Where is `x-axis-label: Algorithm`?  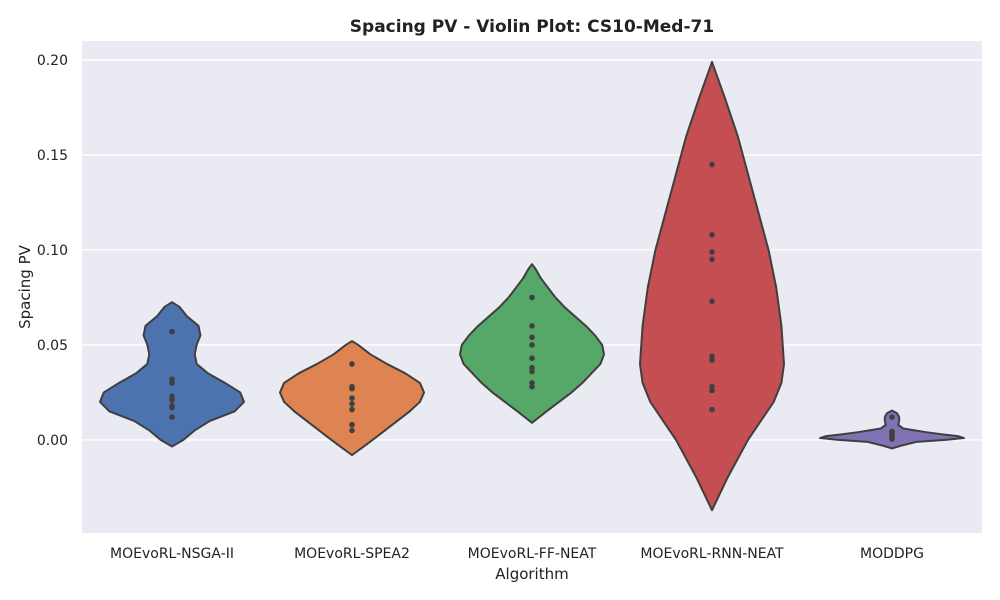 x-axis-label: Algorithm is located at coordinates (531, 574).